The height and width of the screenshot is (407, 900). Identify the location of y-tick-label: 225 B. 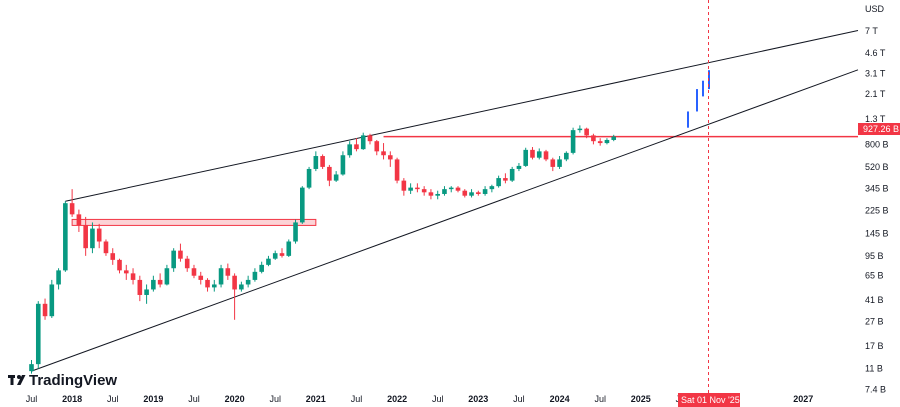
(877, 211).